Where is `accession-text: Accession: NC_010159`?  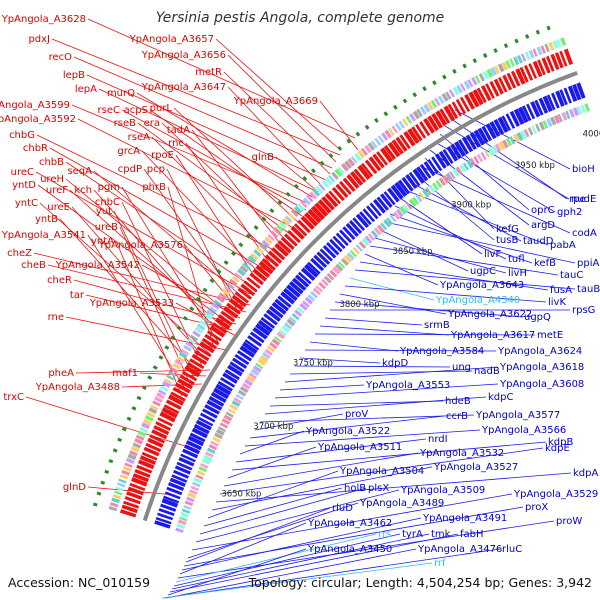 accession-text: Accession: NC_010159 is located at coordinates (79, 582).